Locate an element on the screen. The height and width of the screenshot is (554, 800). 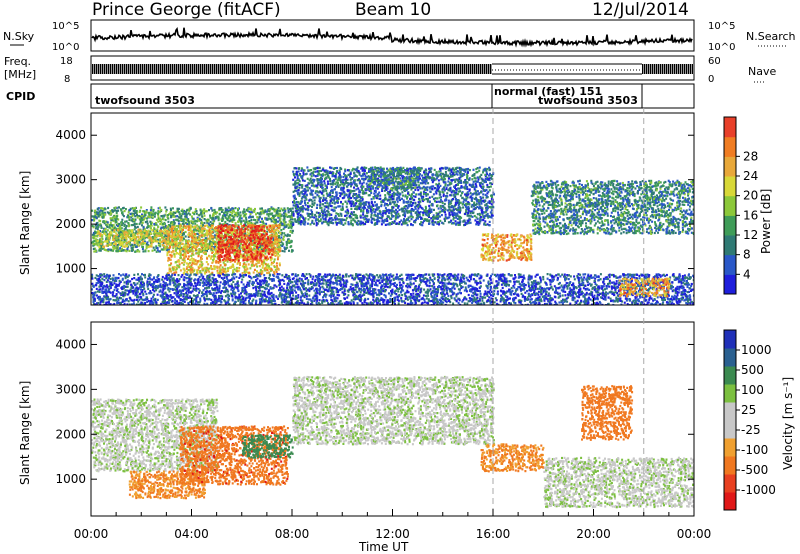
beam-title: Beam 10 is located at coordinates (393, 10).